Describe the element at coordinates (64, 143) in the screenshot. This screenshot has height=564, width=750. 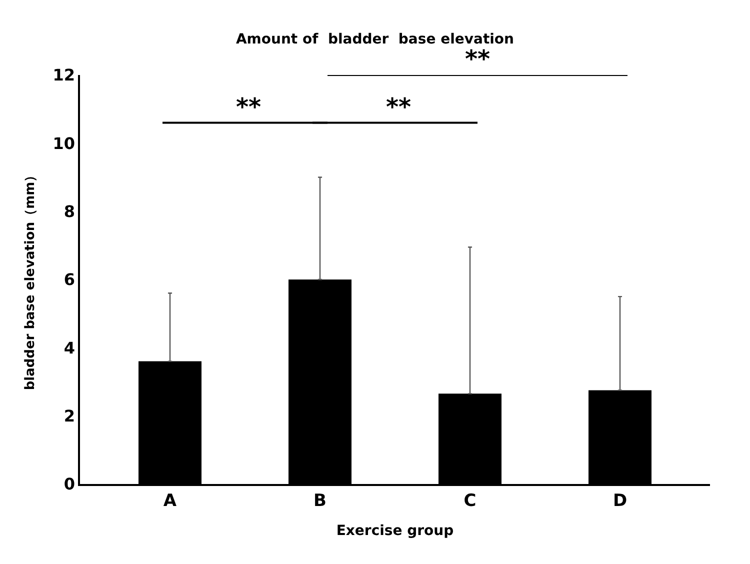
I see `y-tick-label: 10` at that location.